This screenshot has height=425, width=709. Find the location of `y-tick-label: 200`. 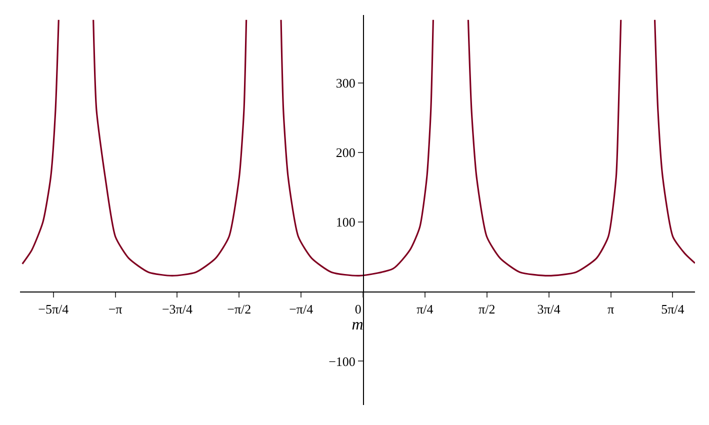

y-tick-label: 200 is located at coordinates (346, 152).